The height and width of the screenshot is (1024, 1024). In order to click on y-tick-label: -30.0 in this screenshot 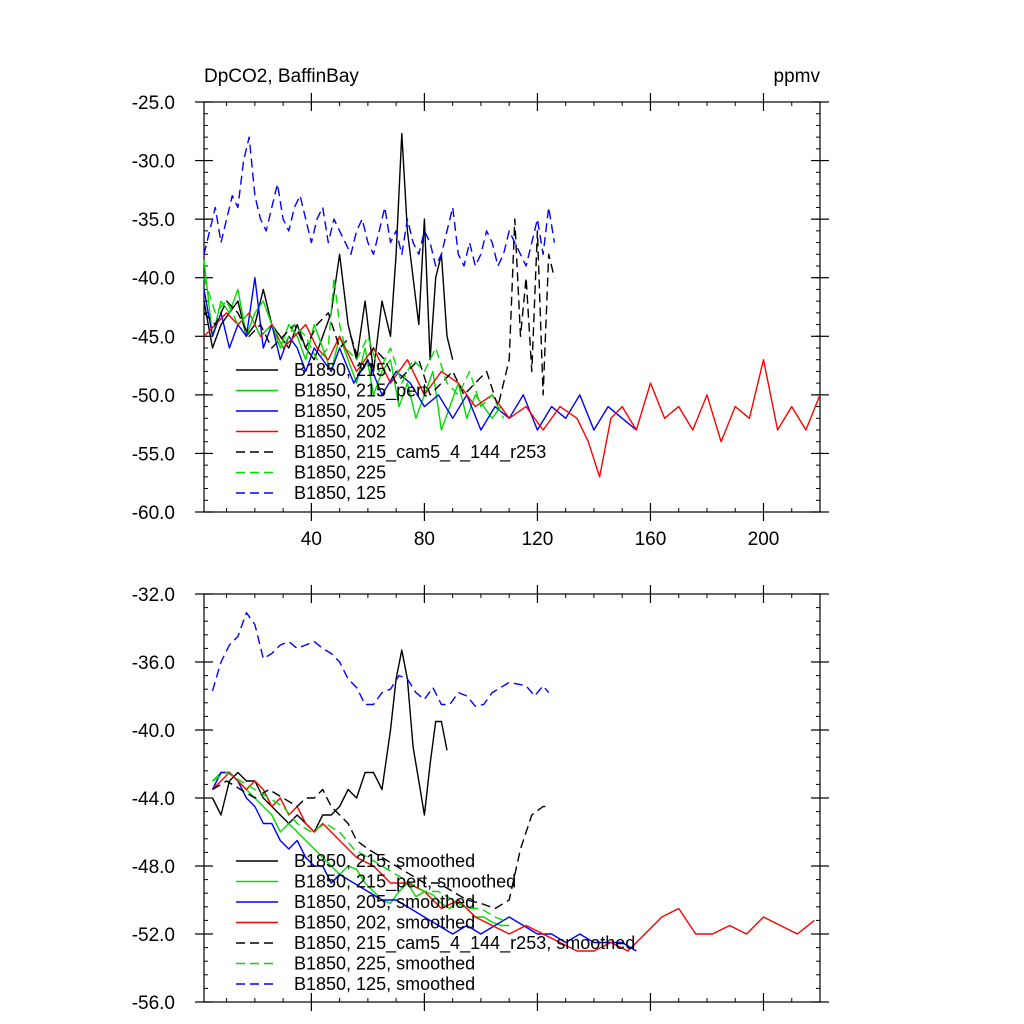, I will do `click(153, 162)`.